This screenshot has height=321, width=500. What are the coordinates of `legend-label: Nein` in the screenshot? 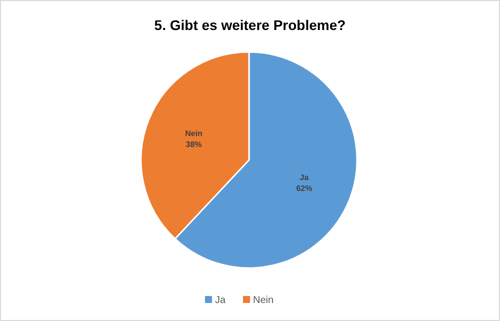 It's located at (263, 300).